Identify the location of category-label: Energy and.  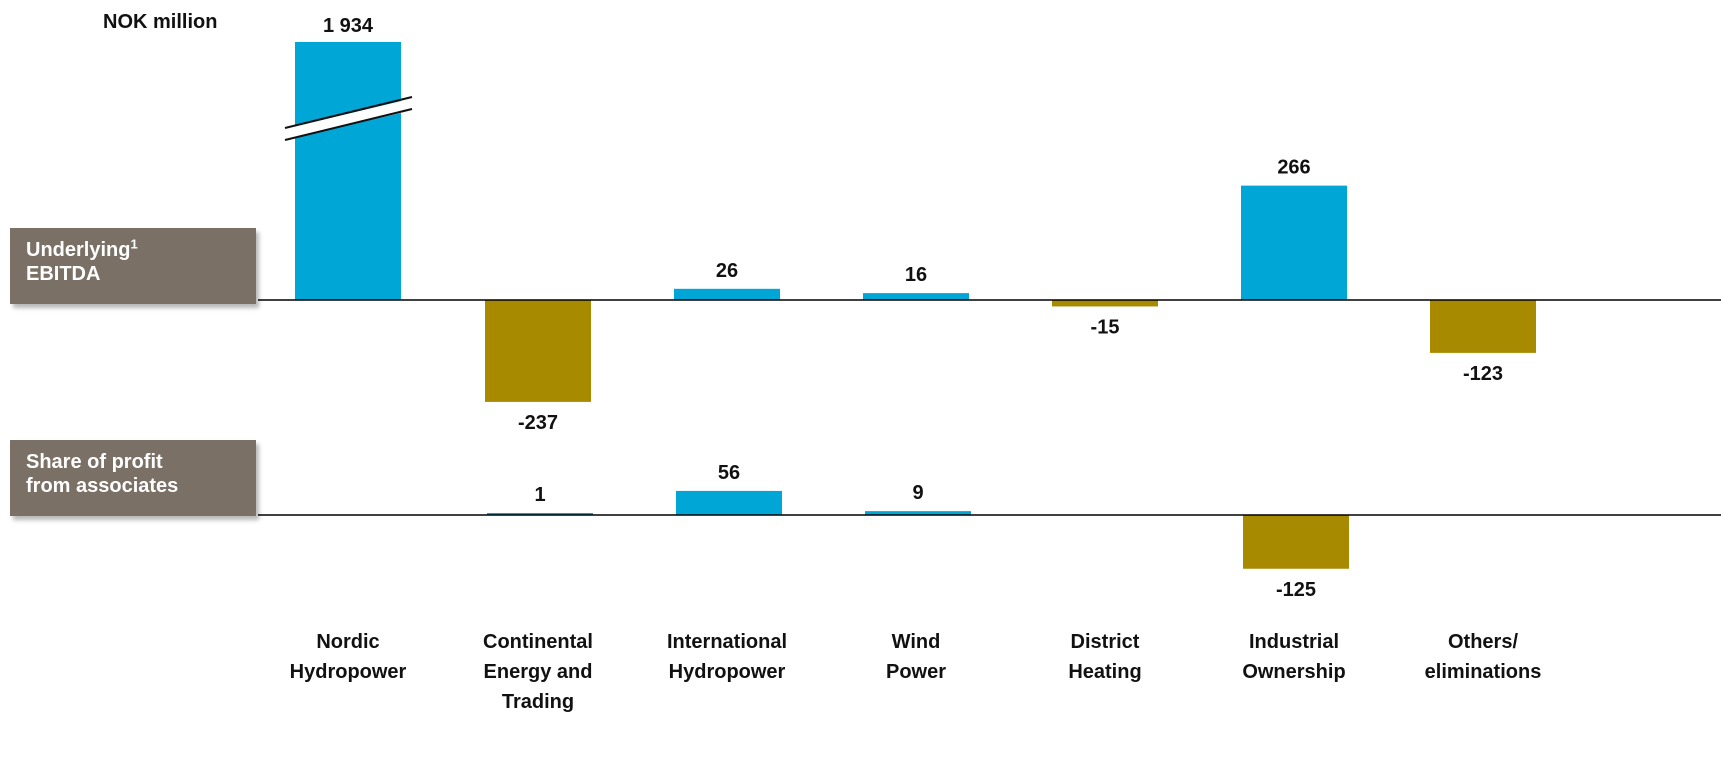
(538, 672).